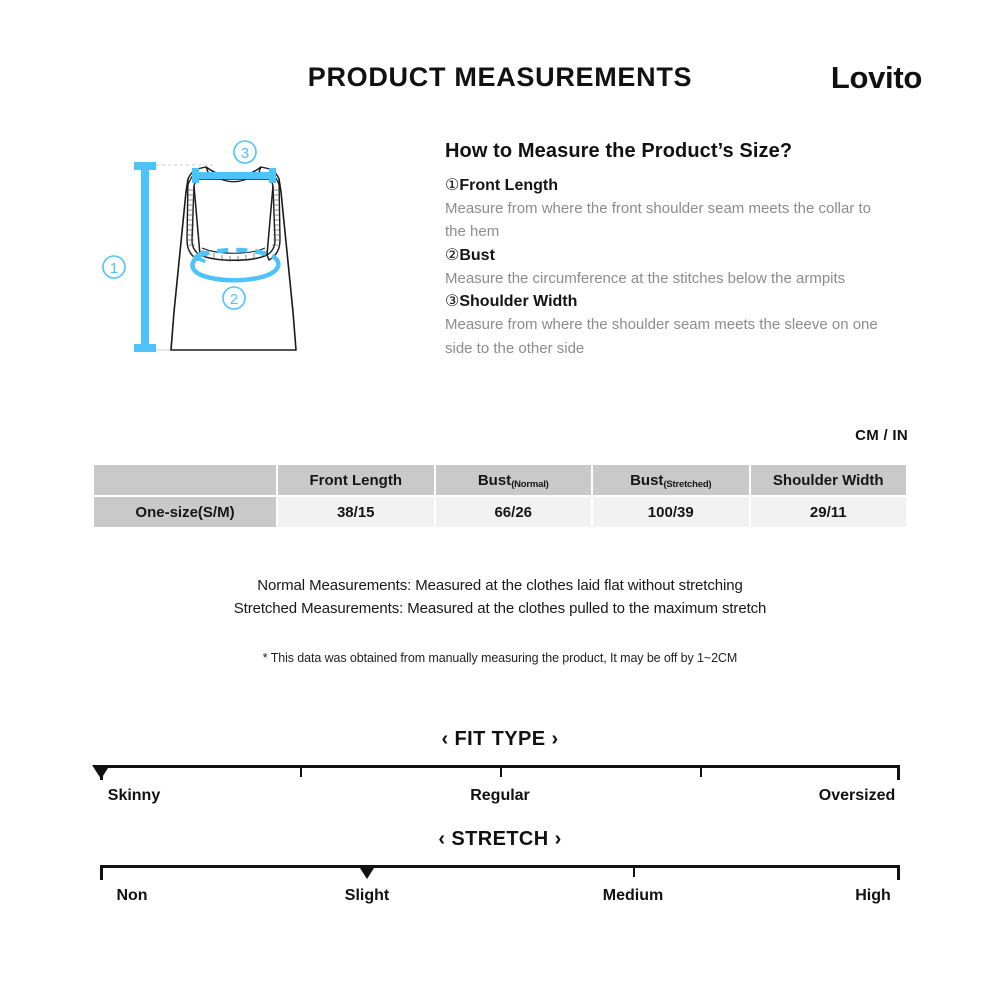 This screenshot has height=1000, width=1000. What do you see at coordinates (496, 777) in the screenshot?
I see `fit-type-axis: Skinny Regular Oversized` at bounding box center [496, 777].